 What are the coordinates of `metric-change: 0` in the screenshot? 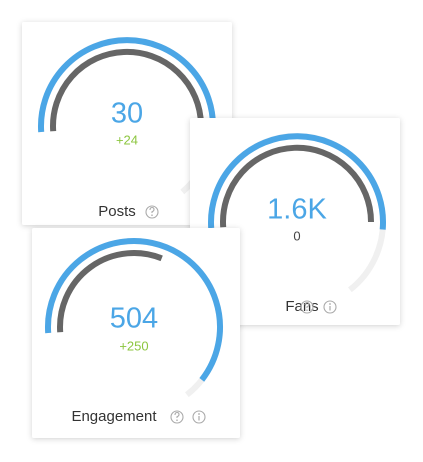 It's located at (296, 235).